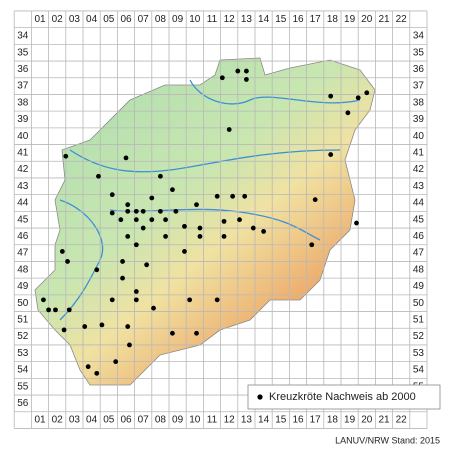  I want to click on row-label: 44, so click(23, 203).